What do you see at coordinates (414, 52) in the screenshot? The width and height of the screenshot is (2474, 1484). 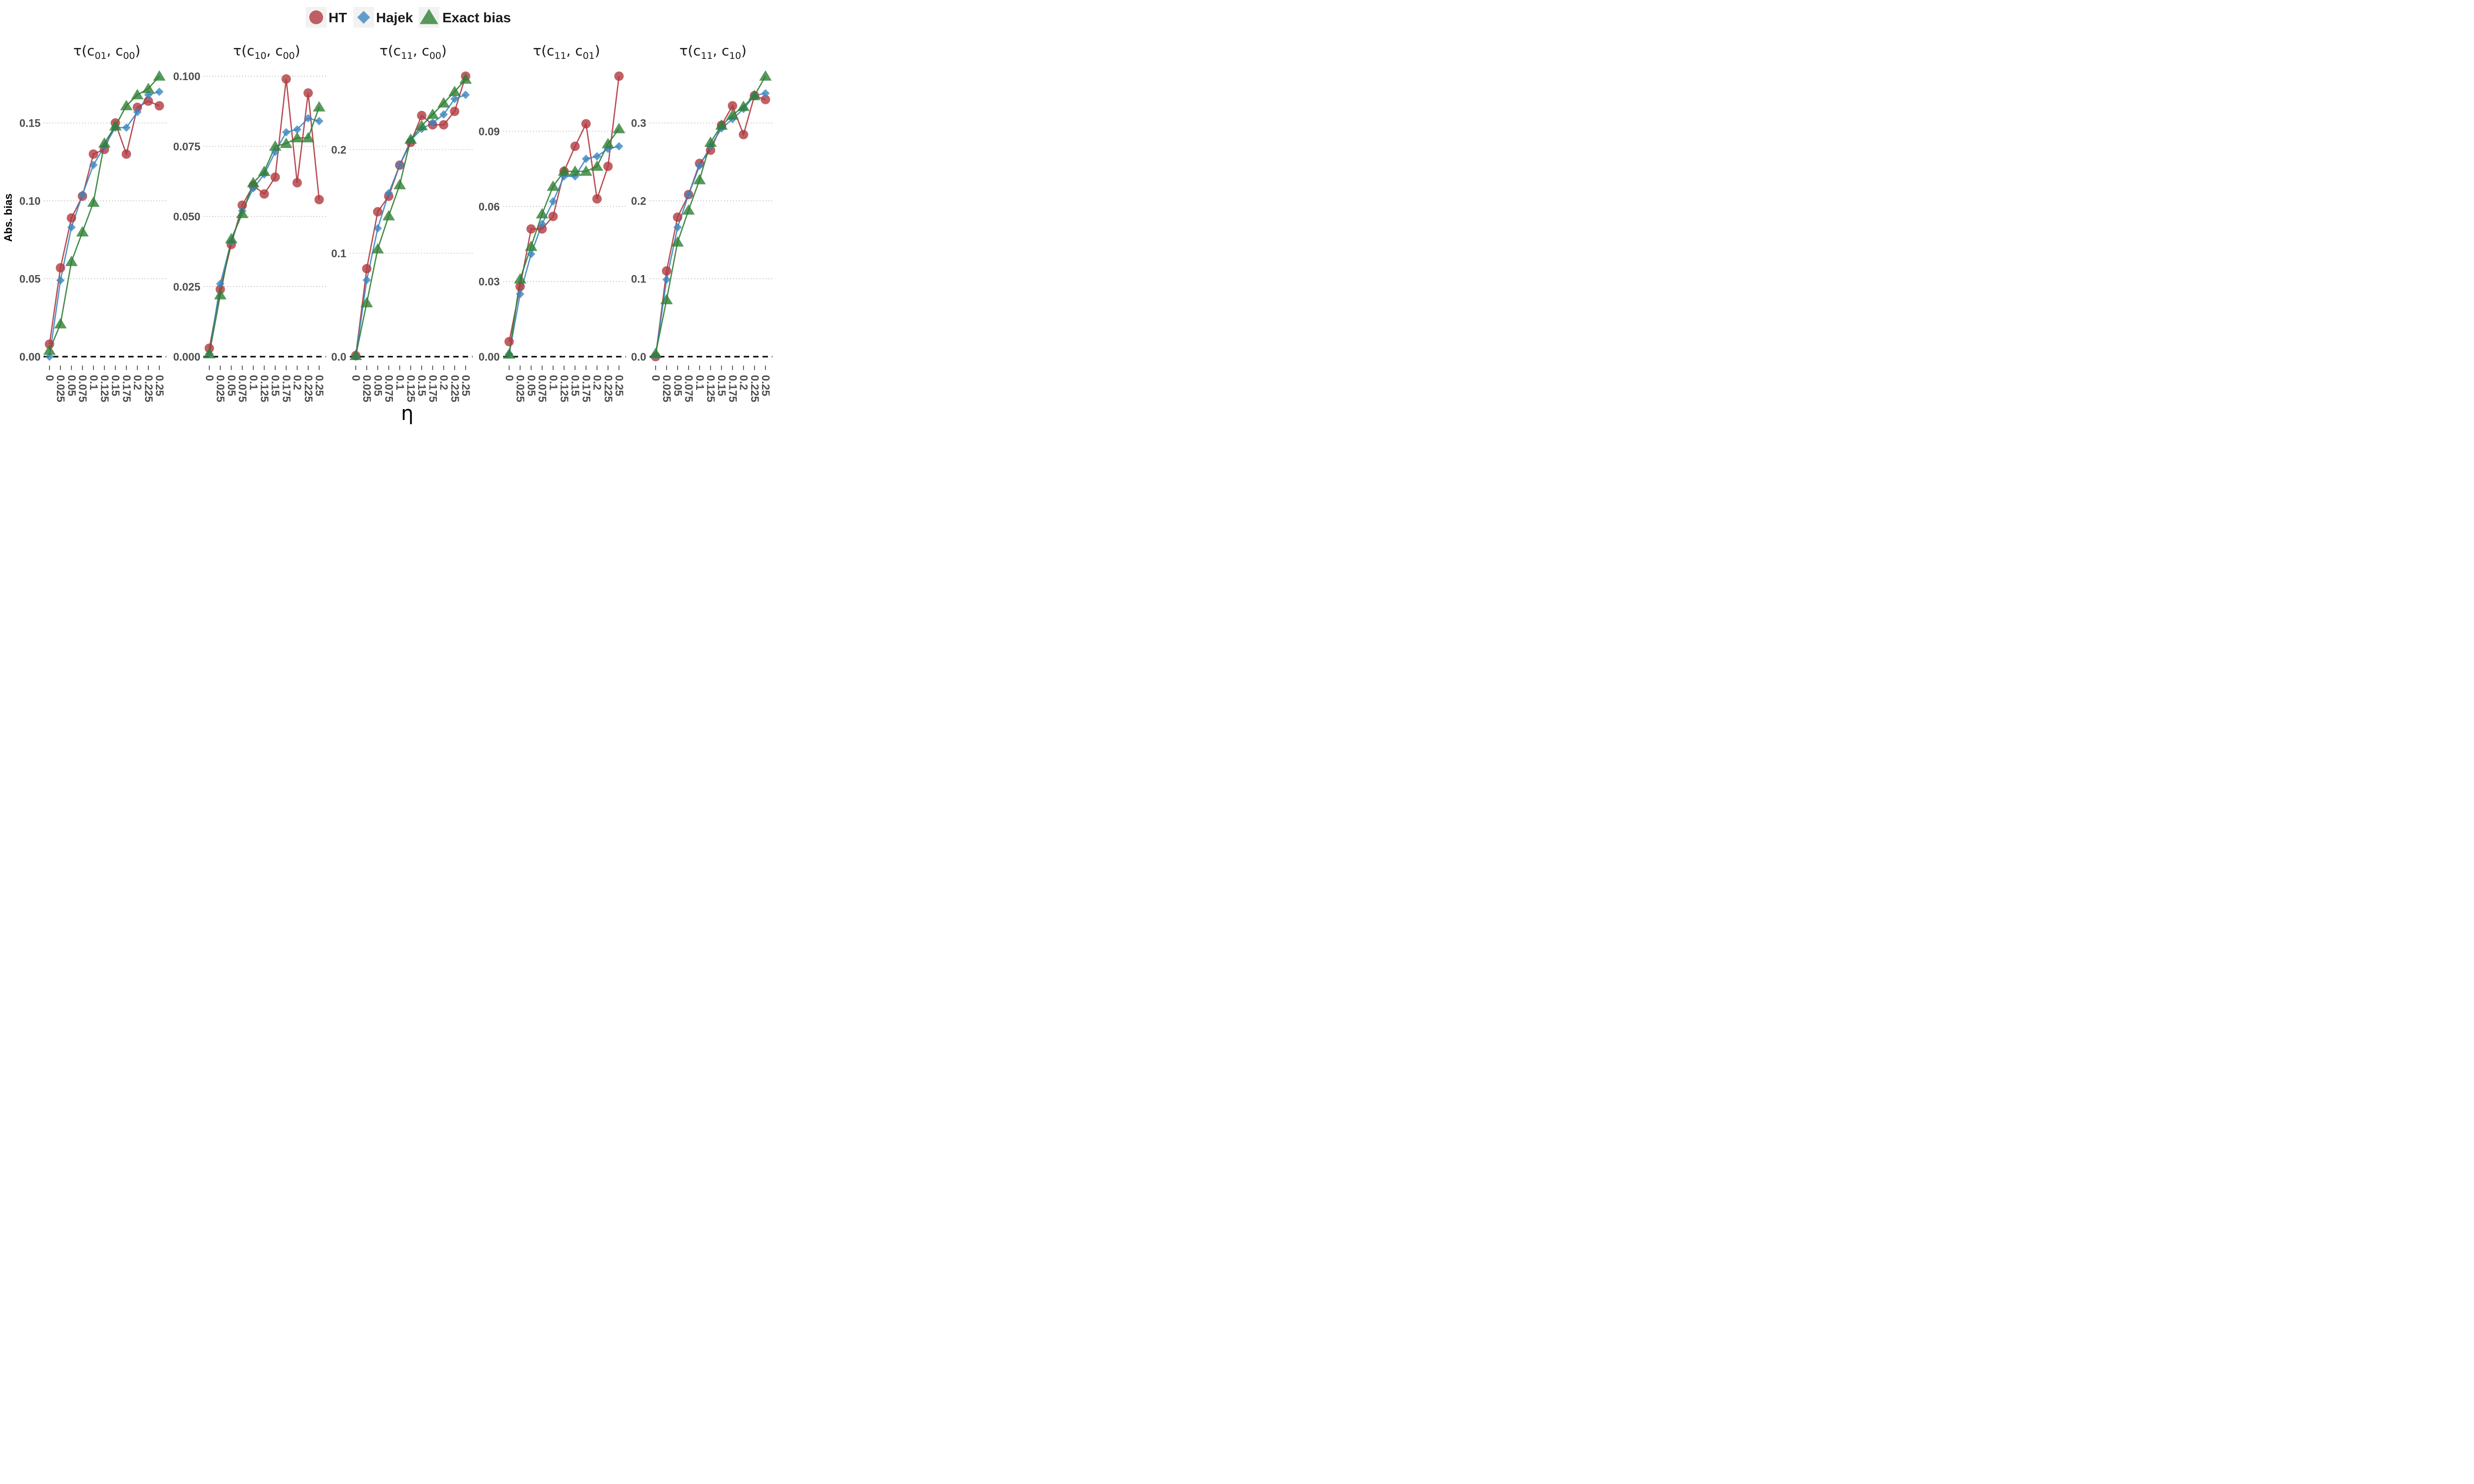 I see `panel-title: τ(c11, c00)` at bounding box center [414, 52].